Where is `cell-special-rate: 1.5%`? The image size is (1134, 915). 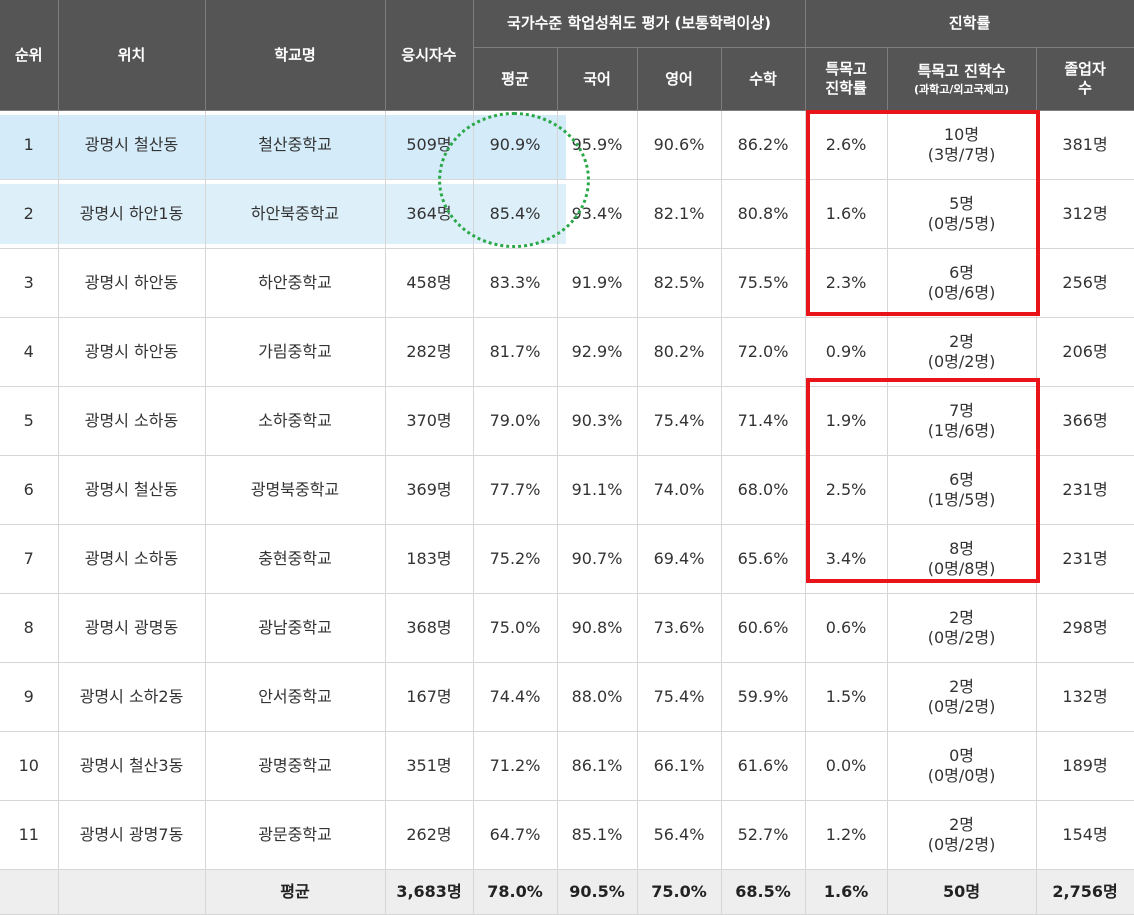 cell-special-rate: 1.5% is located at coordinates (846, 697).